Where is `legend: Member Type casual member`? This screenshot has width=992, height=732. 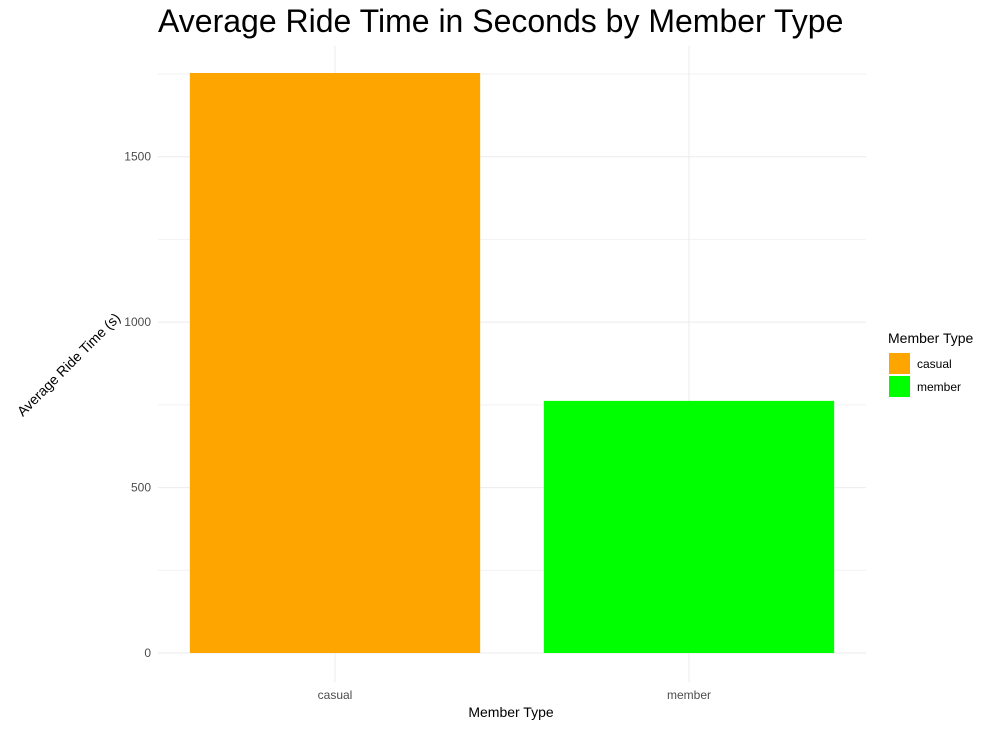 legend: Member Type casual member is located at coordinates (931, 363).